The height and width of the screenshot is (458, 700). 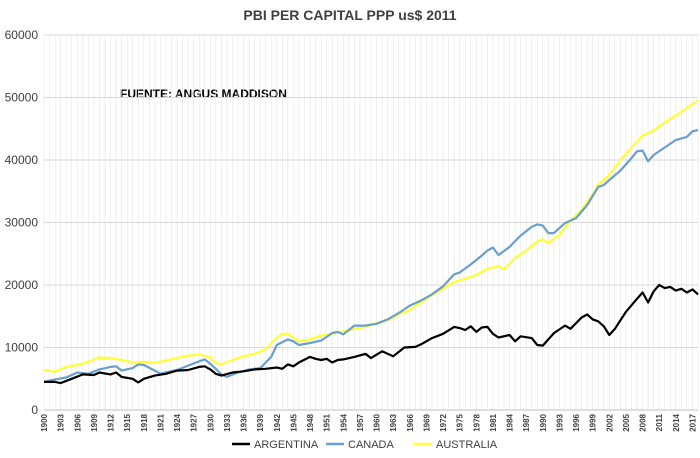 What do you see at coordinates (286, 445) in the screenshot?
I see `legend-label: ARGENTINA` at bounding box center [286, 445].